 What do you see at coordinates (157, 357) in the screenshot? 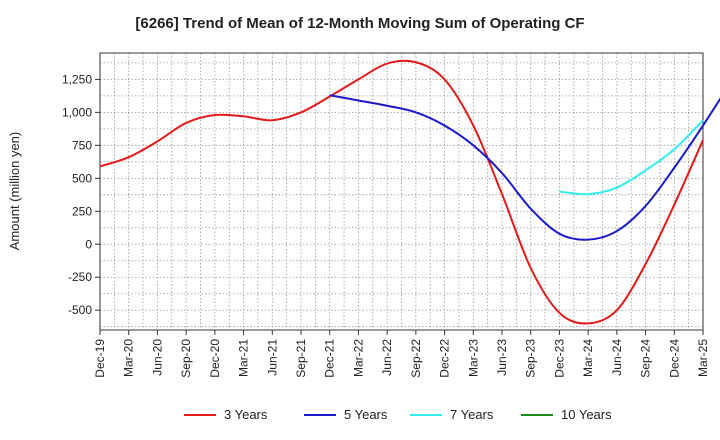
I see `x-tick-label: Jun-20` at bounding box center [157, 357].